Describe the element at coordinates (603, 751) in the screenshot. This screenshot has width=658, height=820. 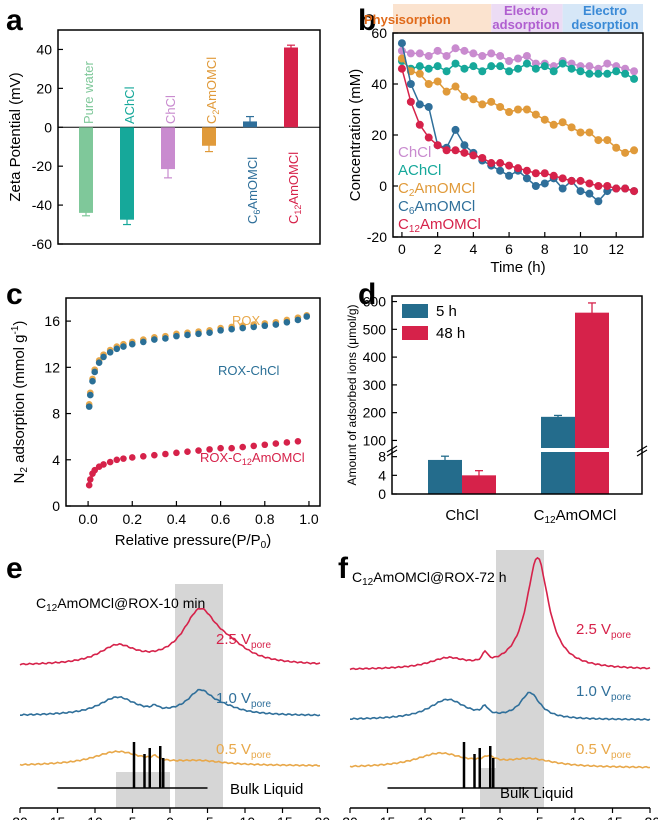
I see `f-trace-label-0p5: 0.5 Vpore` at that location.